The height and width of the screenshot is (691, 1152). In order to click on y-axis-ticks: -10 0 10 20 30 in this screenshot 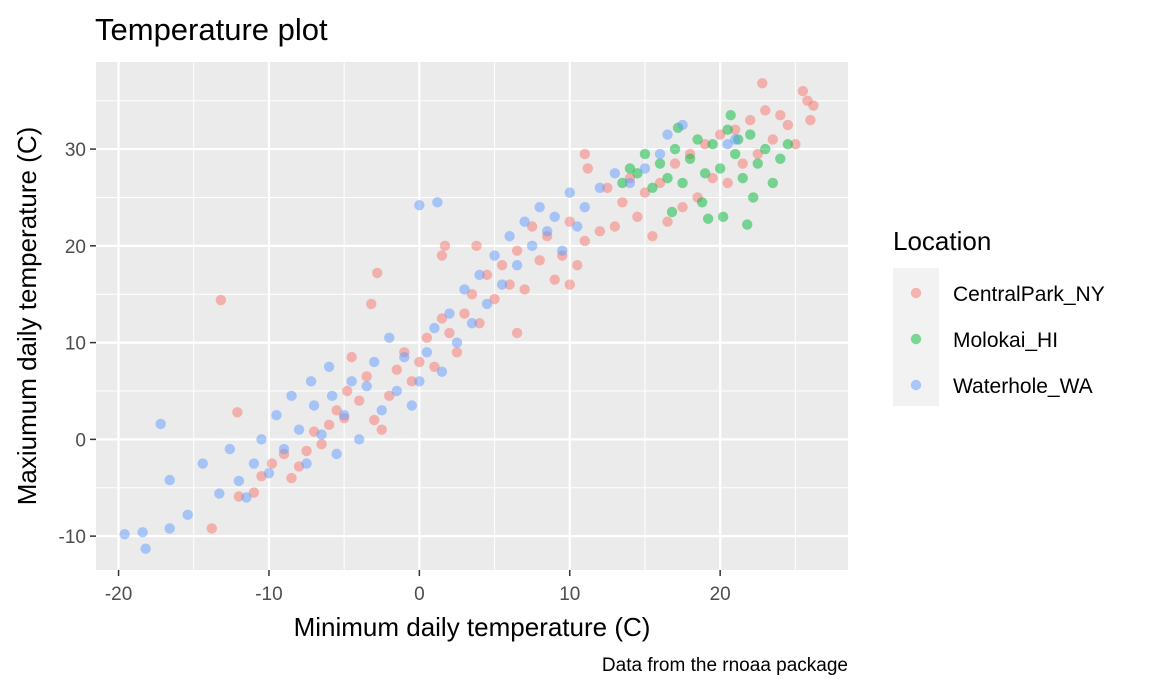, I will do `click(77, 344)`.